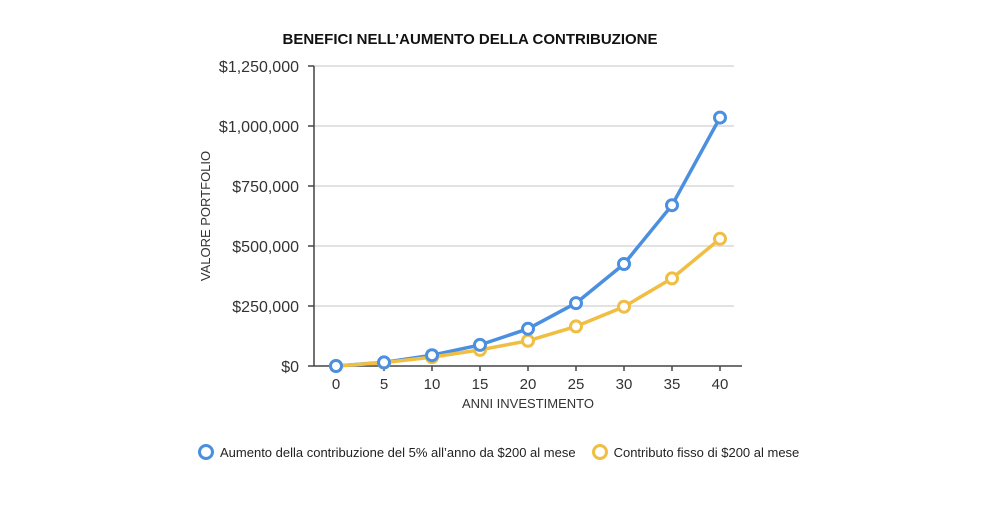  What do you see at coordinates (576, 384) in the screenshot?
I see `x-tick-label: 25` at bounding box center [576, 384].